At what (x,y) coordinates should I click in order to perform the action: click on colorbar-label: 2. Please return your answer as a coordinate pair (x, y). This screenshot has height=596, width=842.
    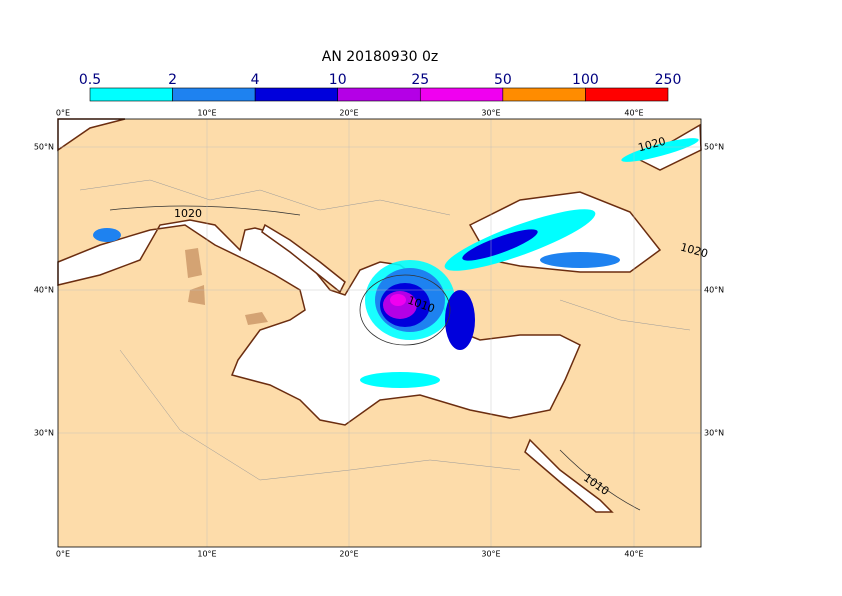
    Looking at the image, I should click on (172, 80).